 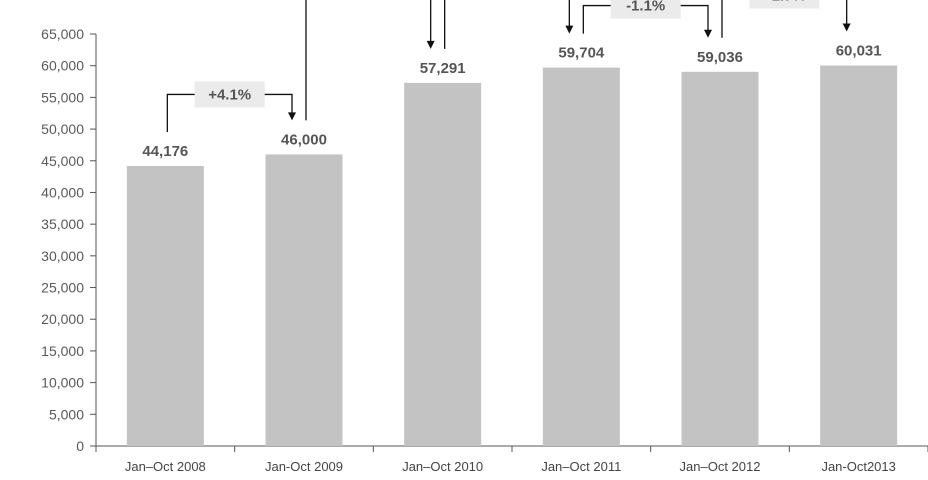 What do you see at coordinates (62, 129) in the screenshot?
I see `y-tick-label: 50,000` at bounding box center [62, 129].